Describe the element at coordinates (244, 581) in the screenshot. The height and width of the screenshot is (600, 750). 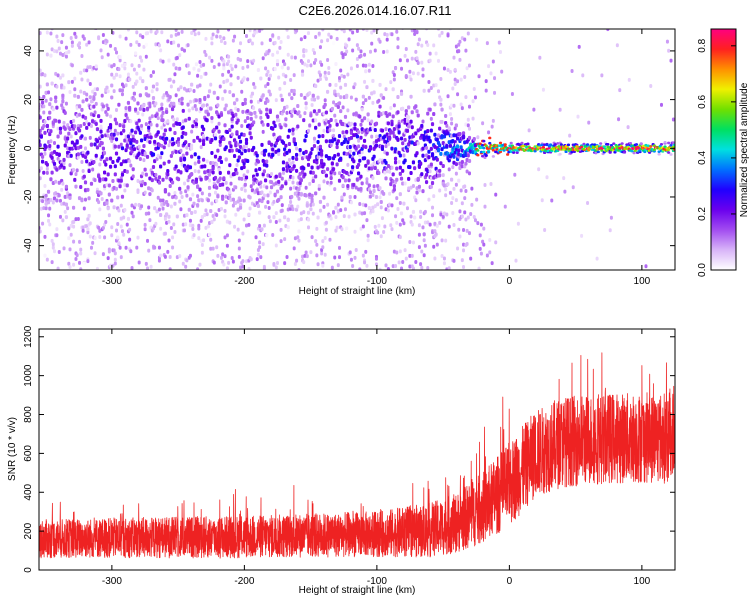
I see `snr-x-tick-label: -200` at that location.